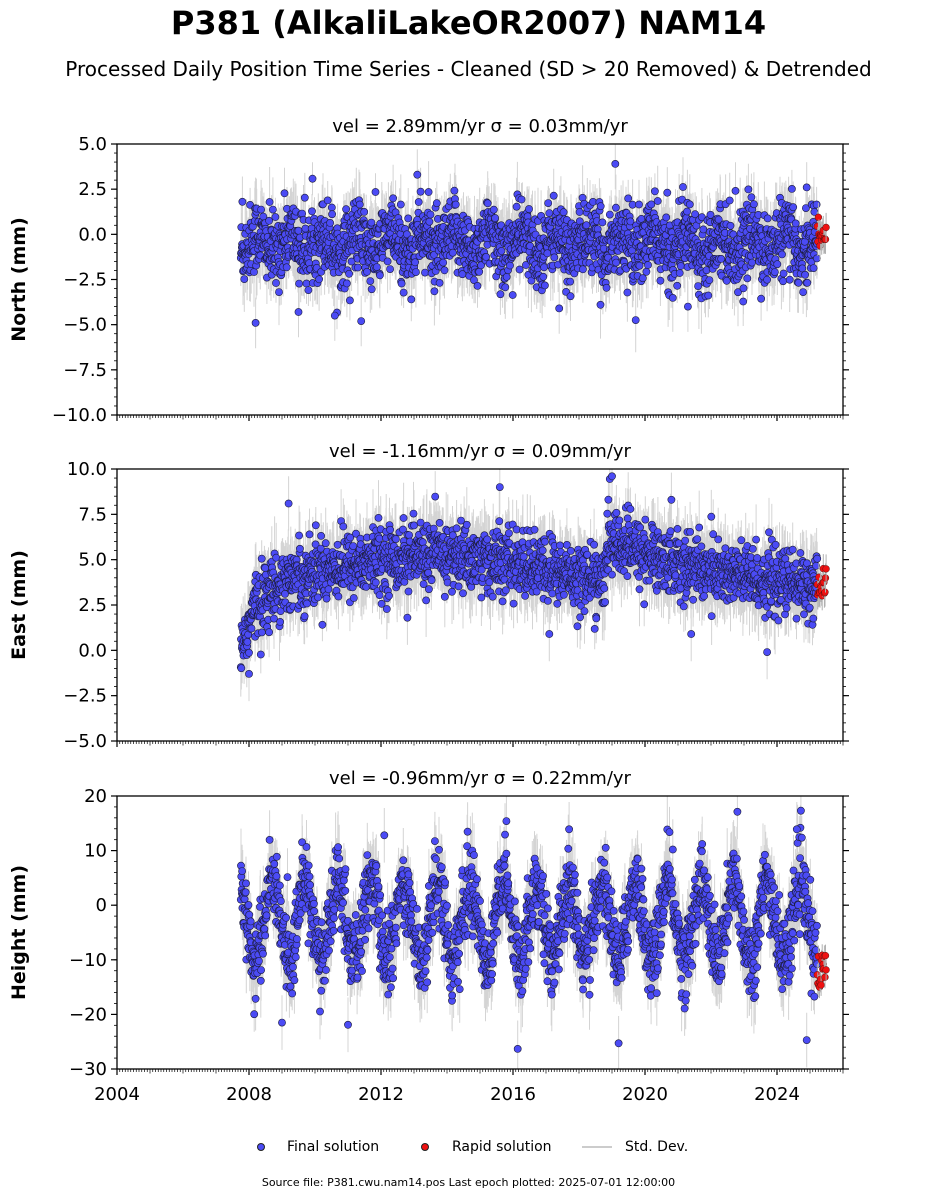 The image size is (937, 1200). What do you see at coordinates (85, 370) in the screenshot?
I see `north-ytick-label: −7.5` at bounding box center [85, 370].